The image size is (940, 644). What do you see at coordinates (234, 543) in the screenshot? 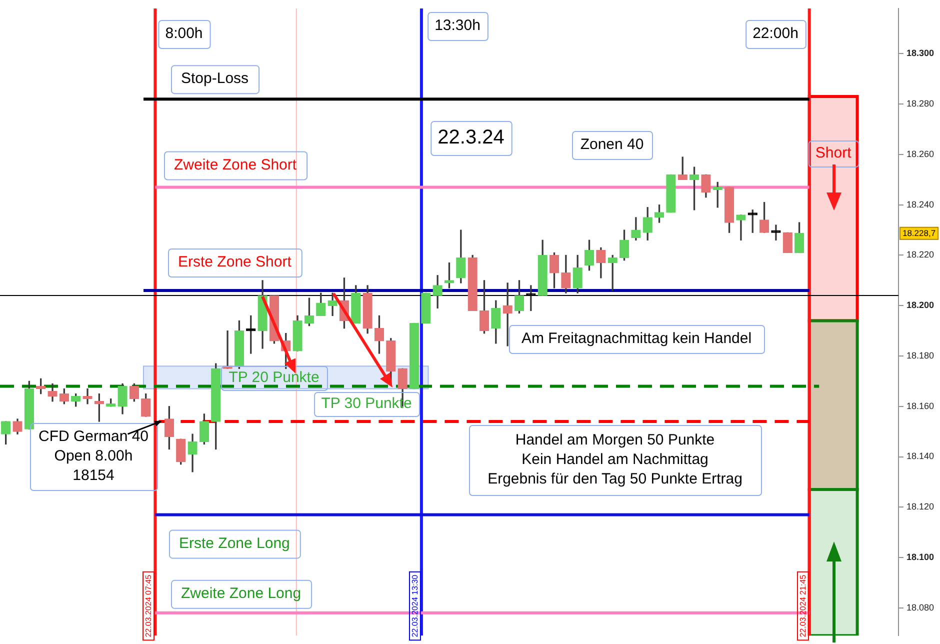
I see `ref-line-label: Erste Zone Long` at bounding box center [234, 543].